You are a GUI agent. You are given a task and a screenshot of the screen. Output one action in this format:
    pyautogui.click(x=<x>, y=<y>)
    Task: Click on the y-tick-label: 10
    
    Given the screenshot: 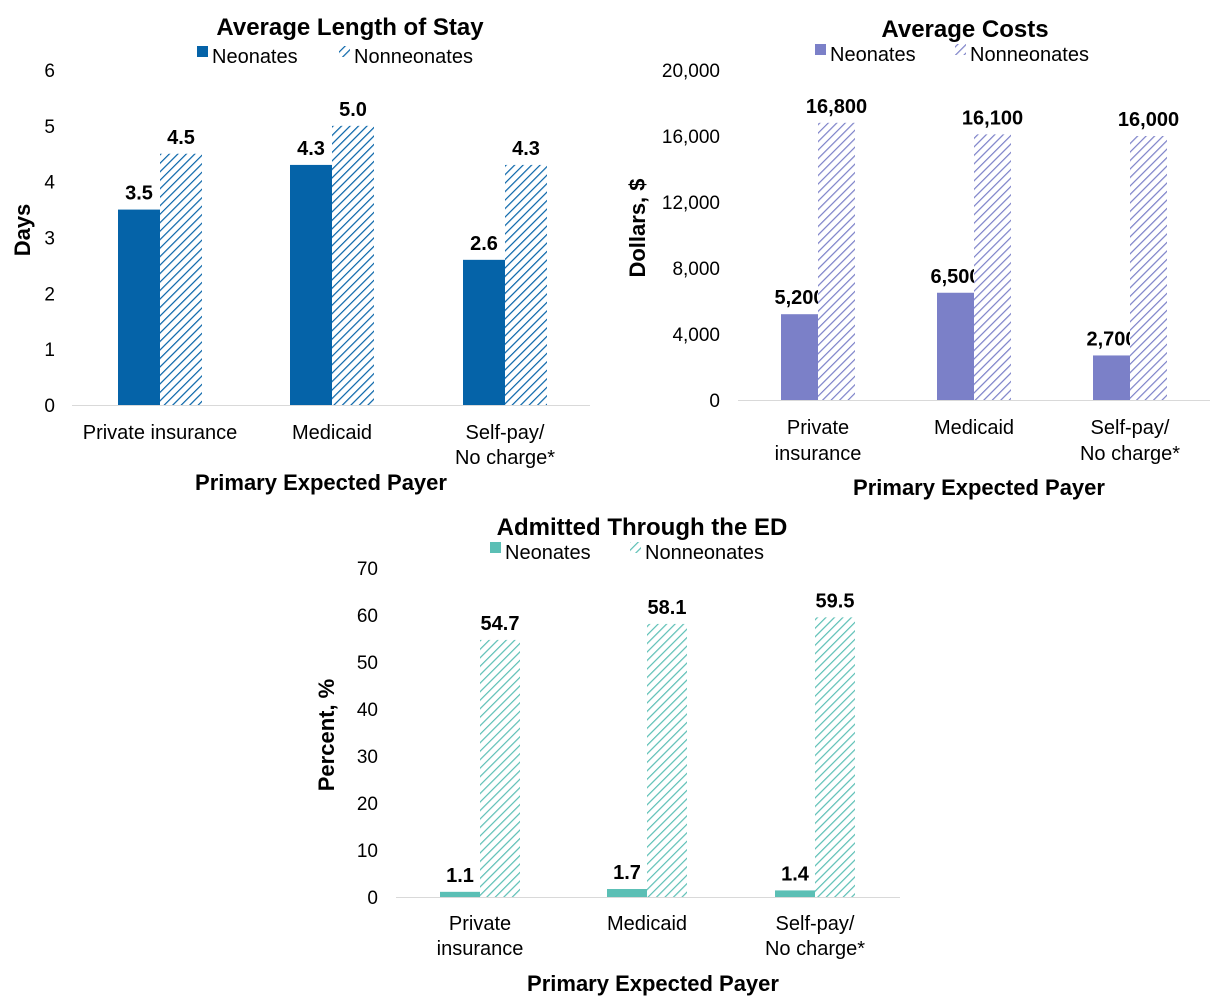 What is the action you would take?
    pyautogui.click(x=367, y=851)
    